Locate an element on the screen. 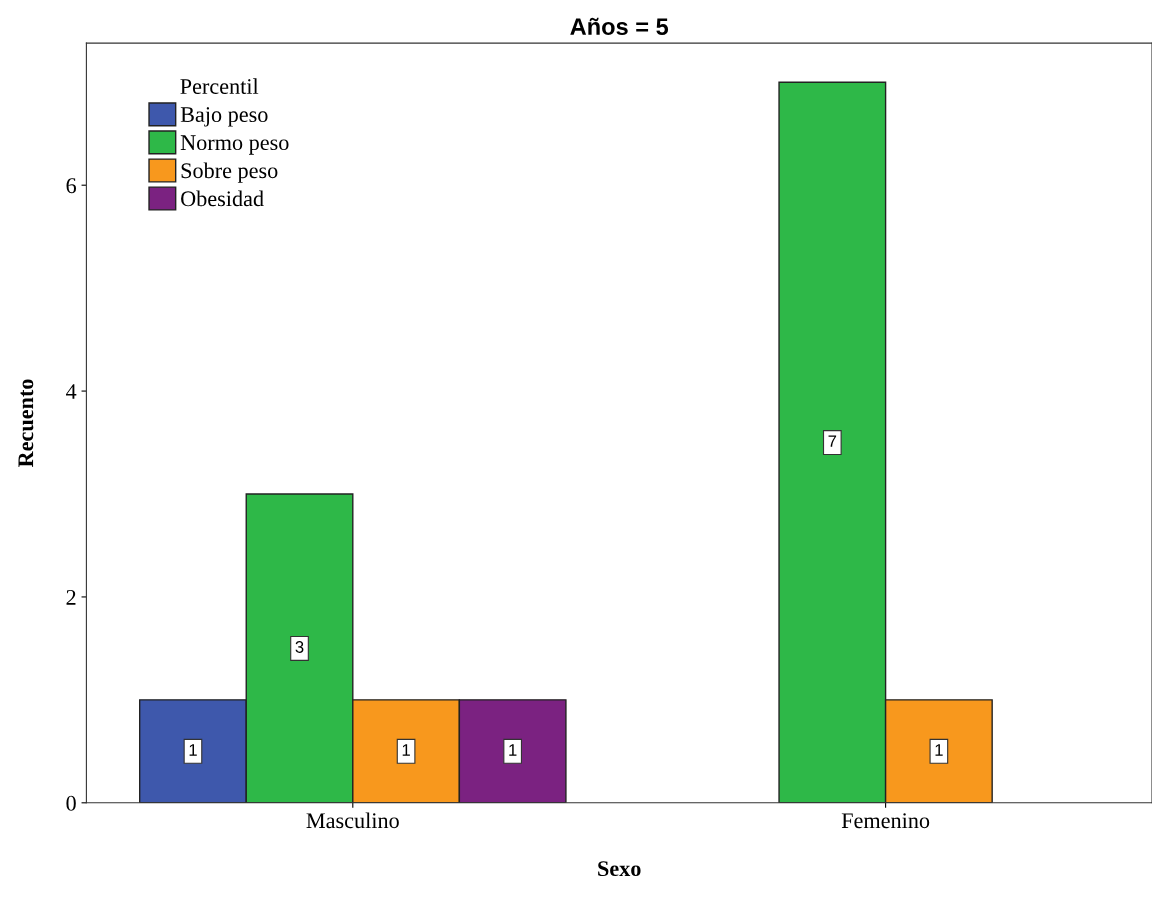  x-axis-title: Sexo is located at coordinates (619, 869).